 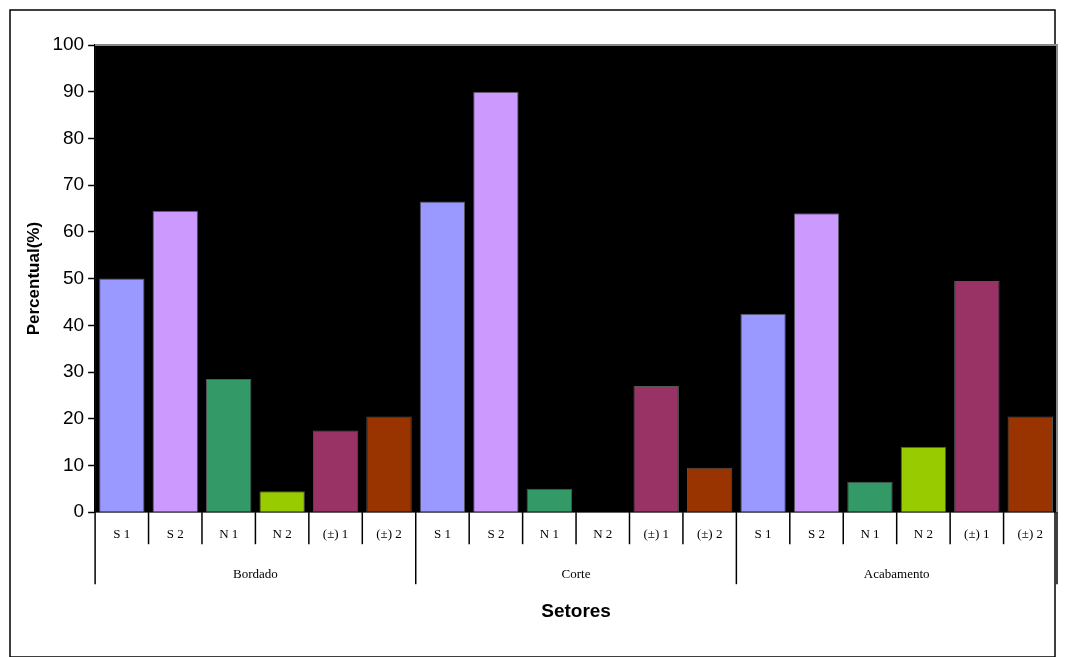 I want to click on x-axis-title: Setores, so click(x=576, y=610).